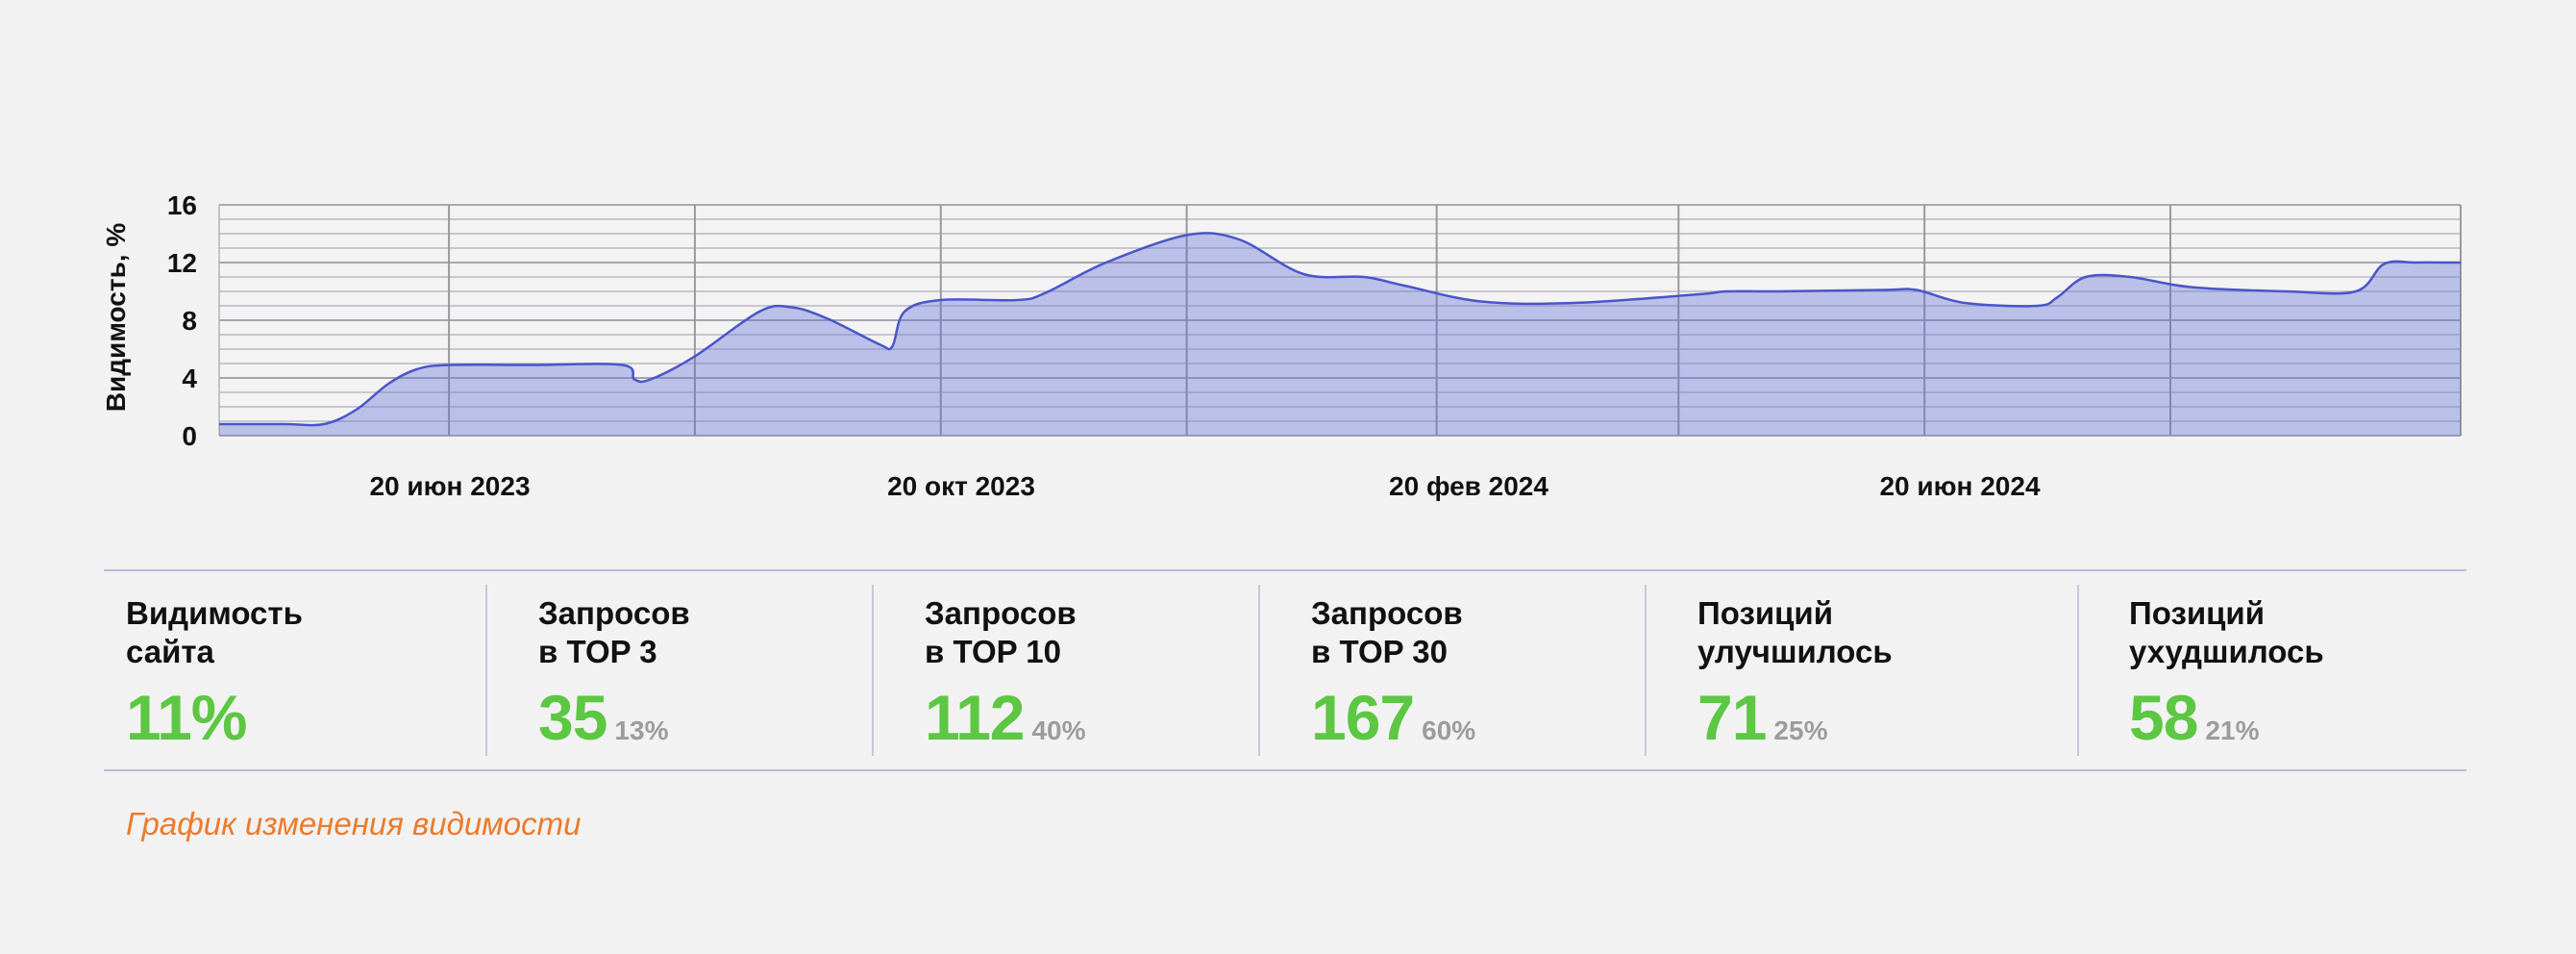  What do you see at coordinates (1801, 730) in the screenshot?
I see `stat-percent: 25%` at bounding box center [1801, 730].